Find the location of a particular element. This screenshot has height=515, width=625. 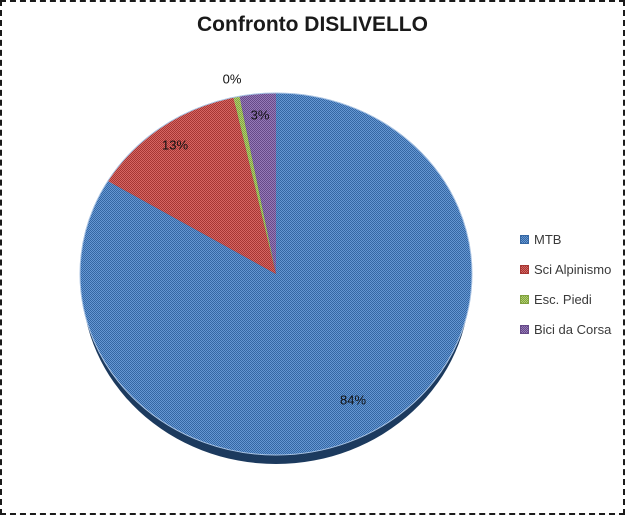

legend-label: Sci Alpinismo is located at coordinates (573, 269).